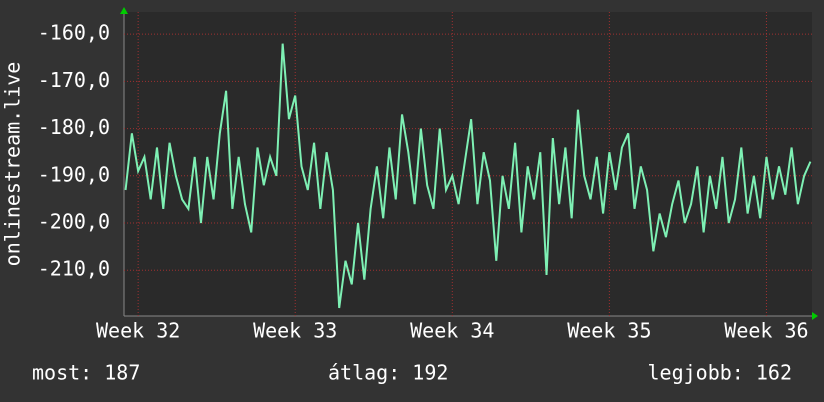  Describe the element at coordinates (74, 80) in the screenshot. I see `y-tick-label: -170,0` at that location.